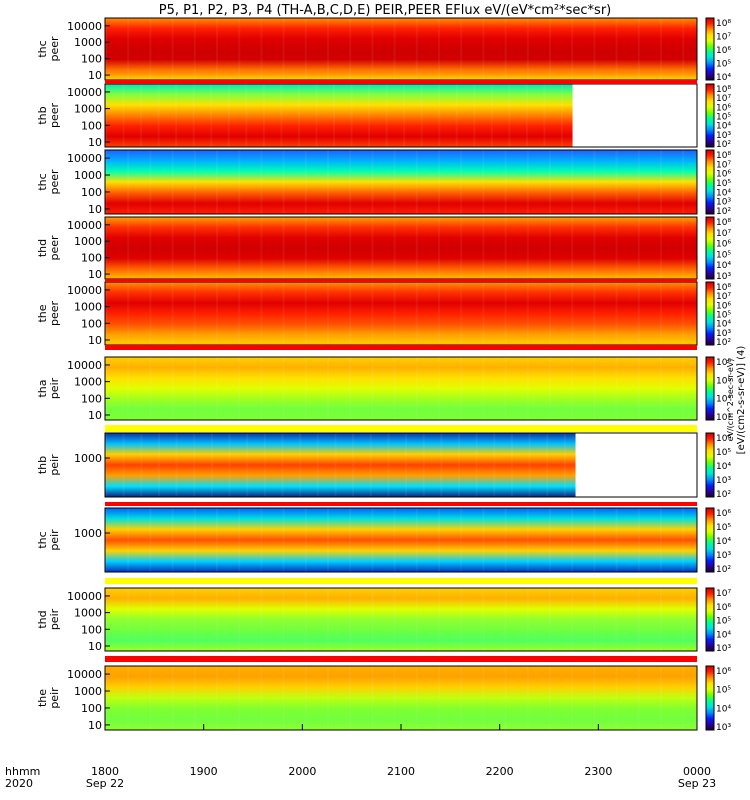 The height and width of the screenshot is (800, 750). What do you see at coordinates (383, 50) in the screenshot?
I see `spectrogram-panel-1: 10 100 1000 10000 thc peer 10⁴ 10⁵ 10⁶ 10⁷ 10⁸` at bounding box center [383, 50].